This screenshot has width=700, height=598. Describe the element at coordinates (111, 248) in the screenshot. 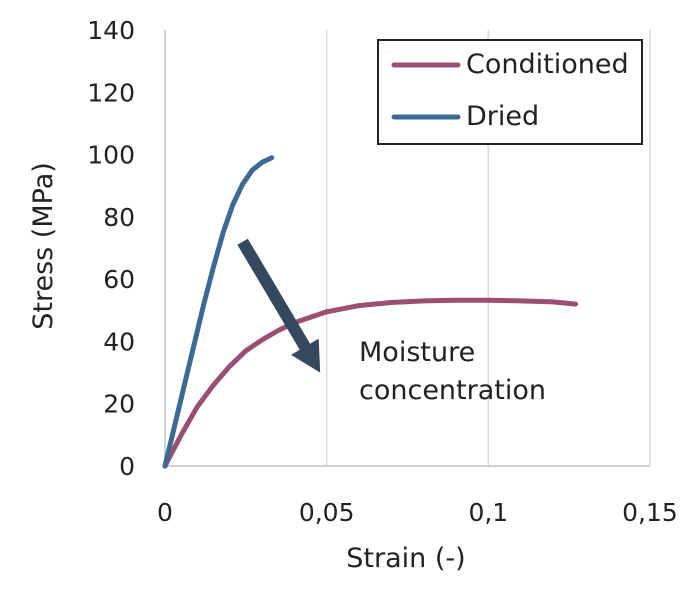

I see `y-tick-labels: 0 20 40 60 80 100 120 140` at that location.